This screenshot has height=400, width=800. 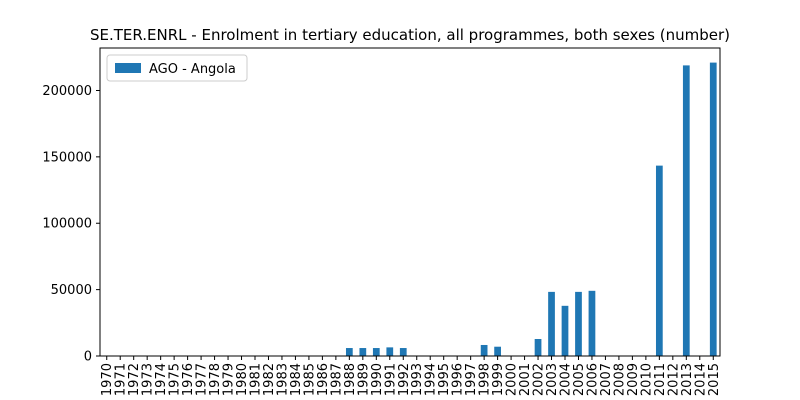 I want to click on y-tick-label: 0, so click(x=88, y=357).